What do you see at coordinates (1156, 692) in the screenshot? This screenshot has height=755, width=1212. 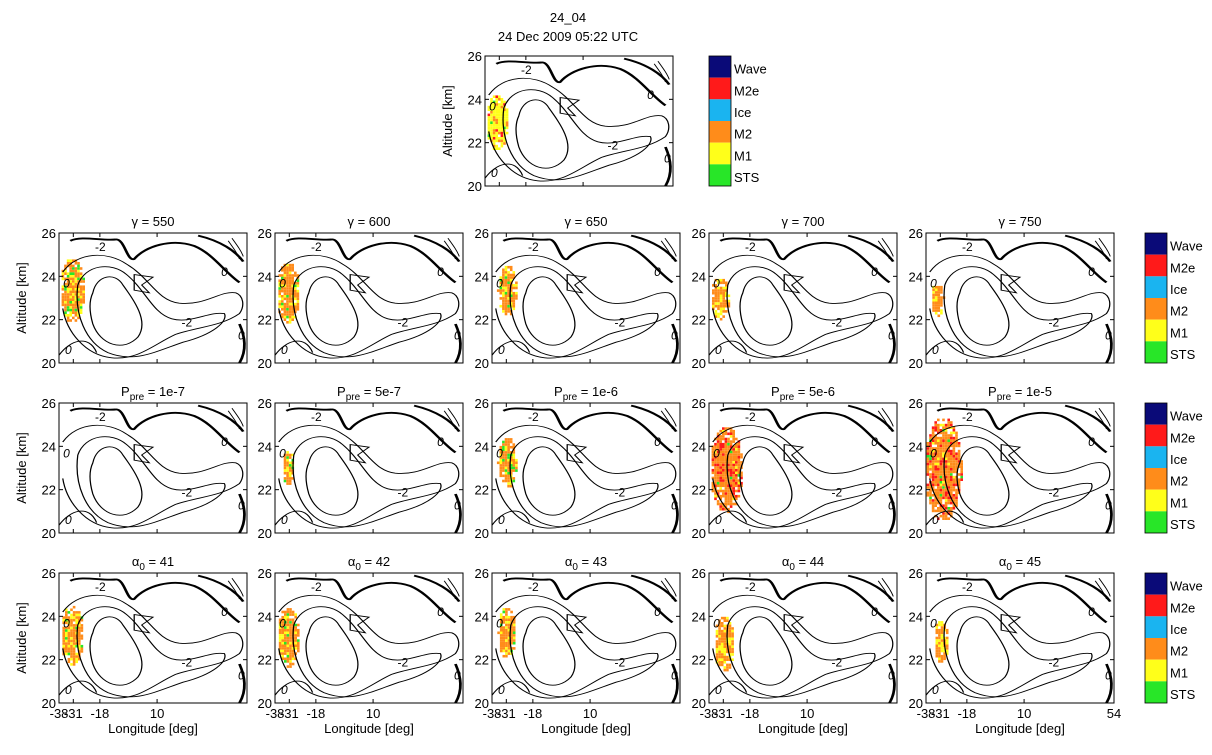 I see `legend-swatch-sts` at bounding box center [1156, 692].